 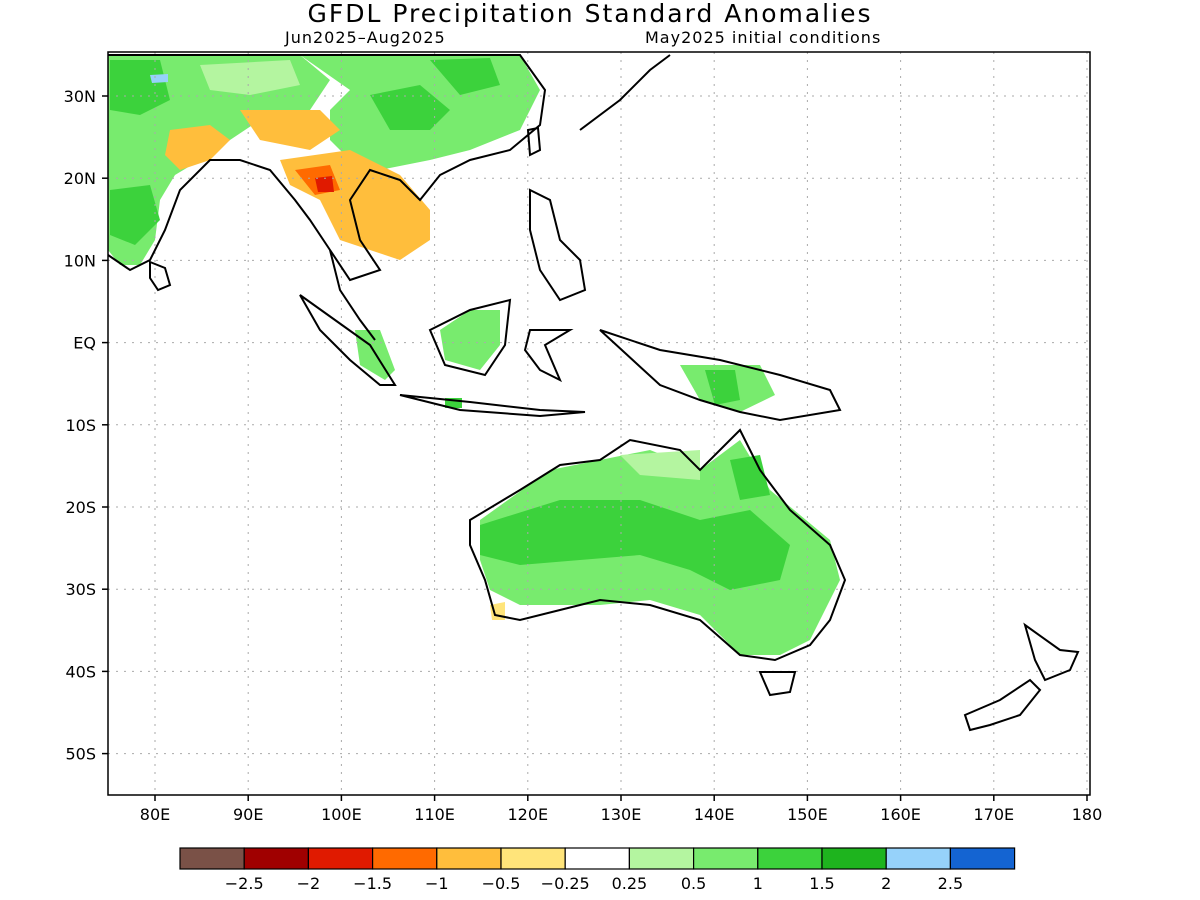 I want to click on coastline-australia, so click(x=658, y=545).